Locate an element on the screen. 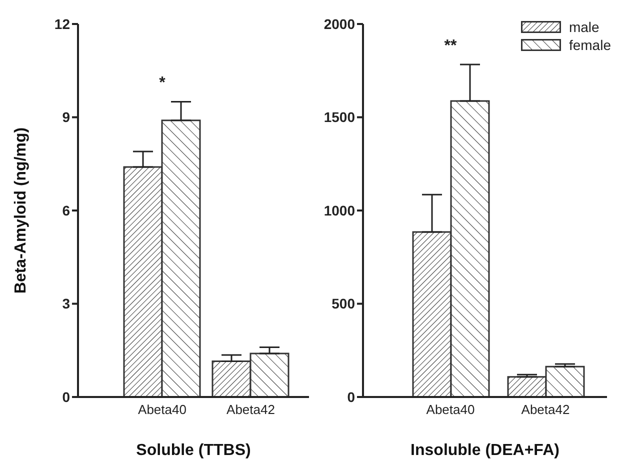 This screenshot has height=469, width=619. annotation: ** is located at coordinates (451, 45).